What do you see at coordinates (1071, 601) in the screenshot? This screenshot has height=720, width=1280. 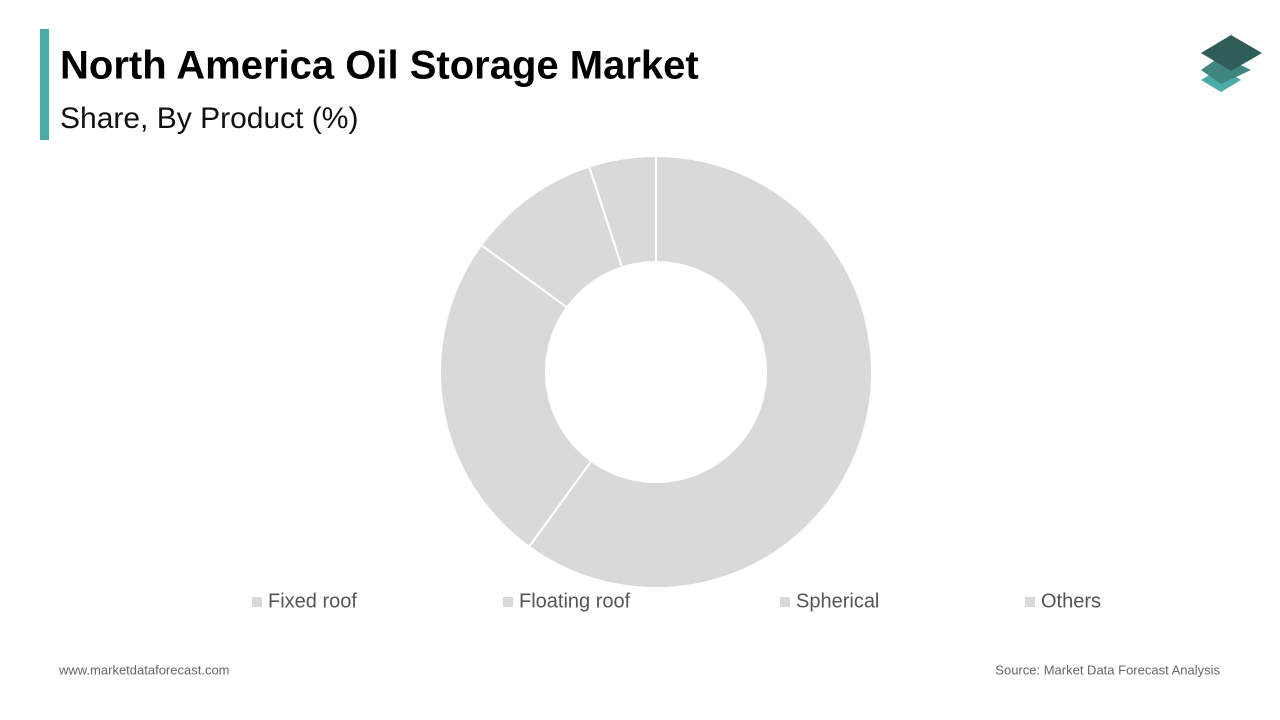 I see `legend-label: Others` at bounding box center [1071, 601].